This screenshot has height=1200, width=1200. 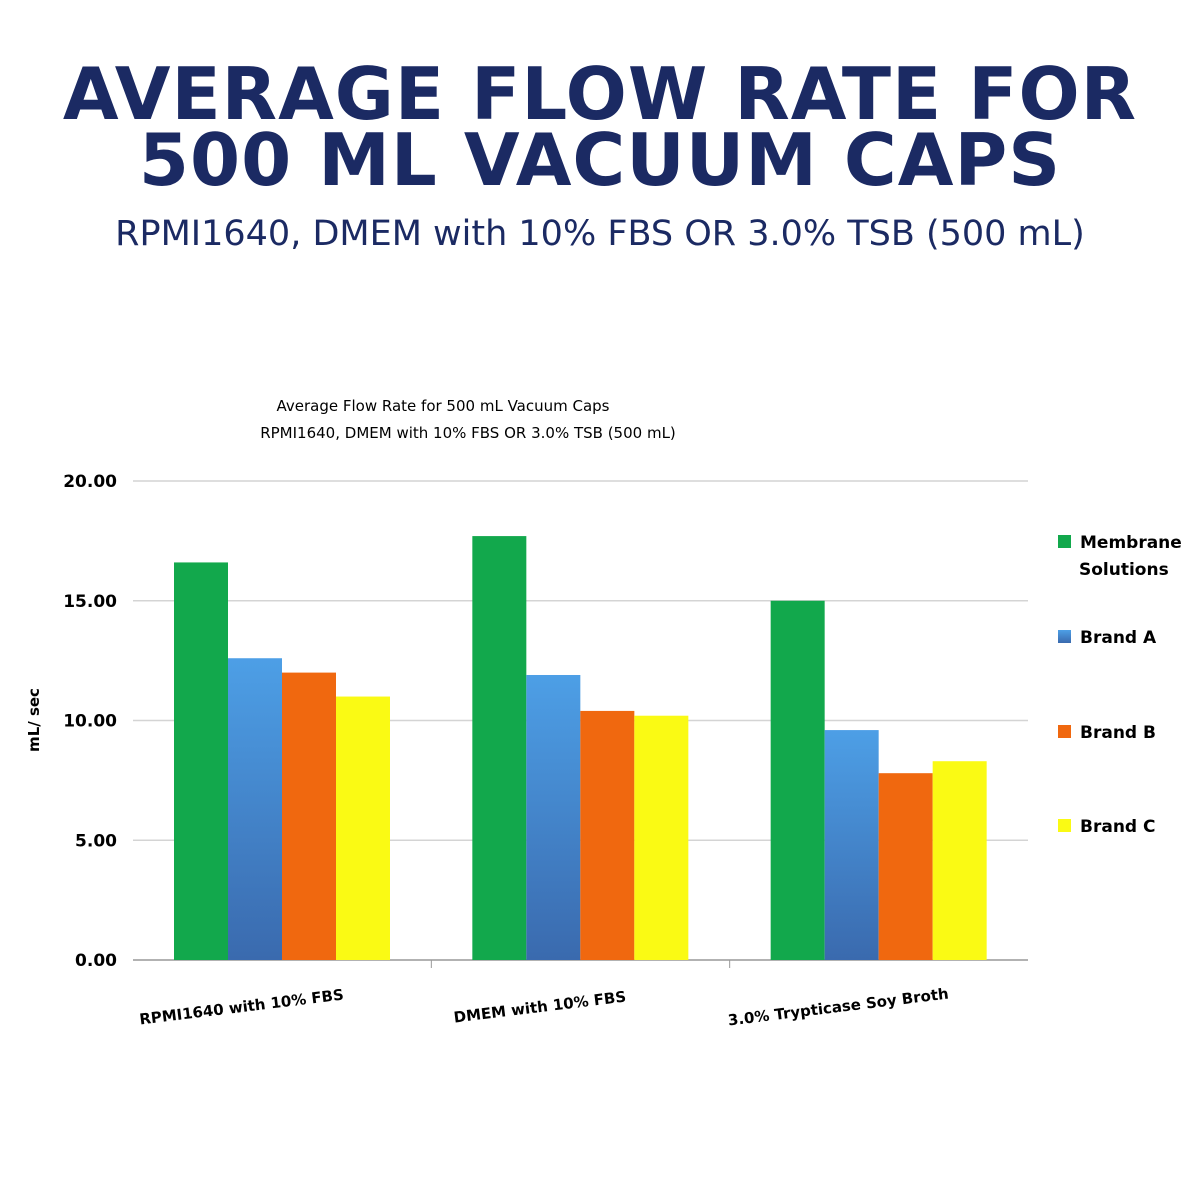 I want to click on x-tick-label: RPMI1640 with 10% FBS, so click(x=241, y=1007).